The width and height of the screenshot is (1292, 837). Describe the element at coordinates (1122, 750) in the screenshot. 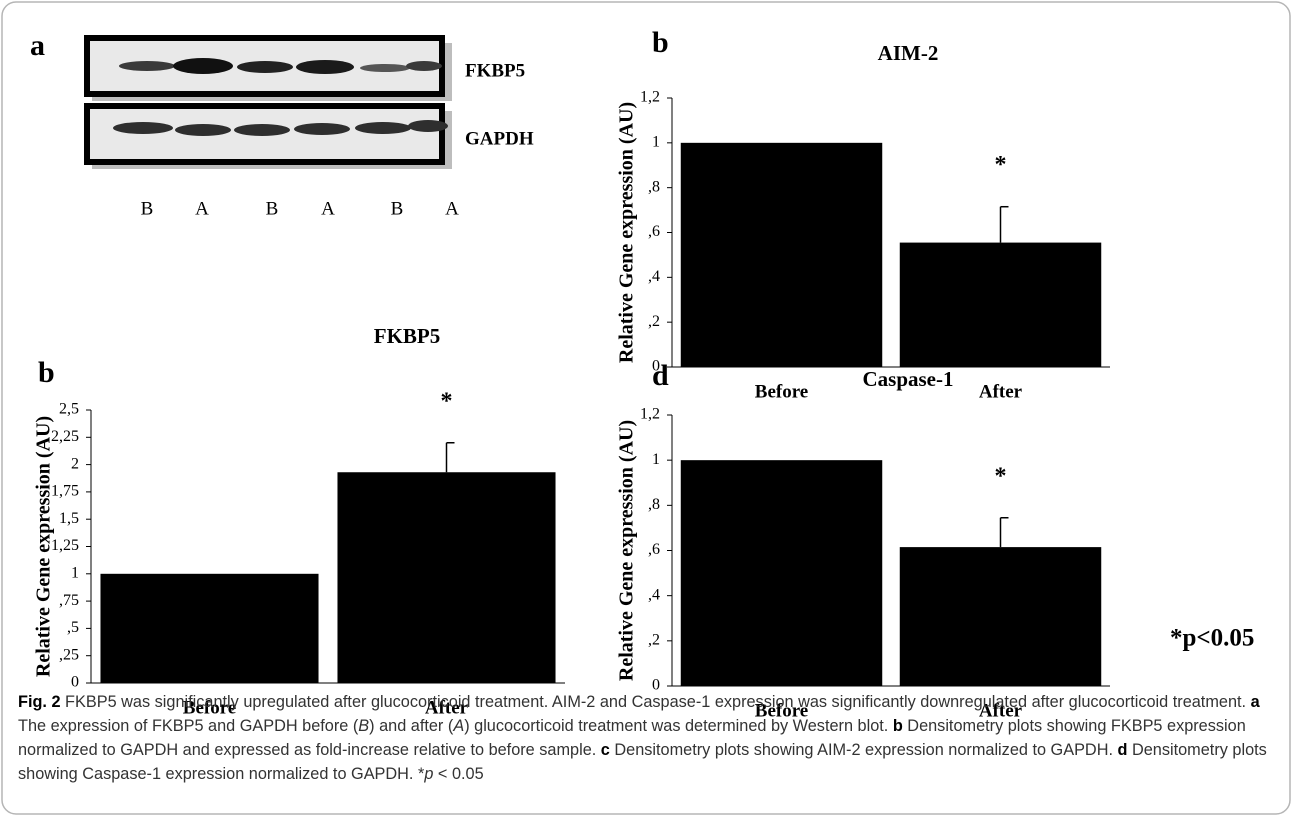

I see `caption-panel: d` at that location.